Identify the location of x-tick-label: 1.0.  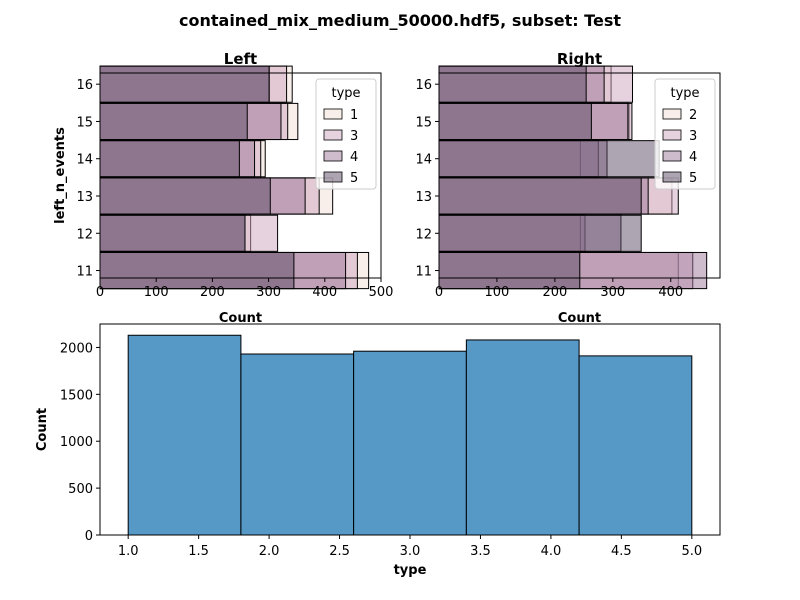
(128, 551).